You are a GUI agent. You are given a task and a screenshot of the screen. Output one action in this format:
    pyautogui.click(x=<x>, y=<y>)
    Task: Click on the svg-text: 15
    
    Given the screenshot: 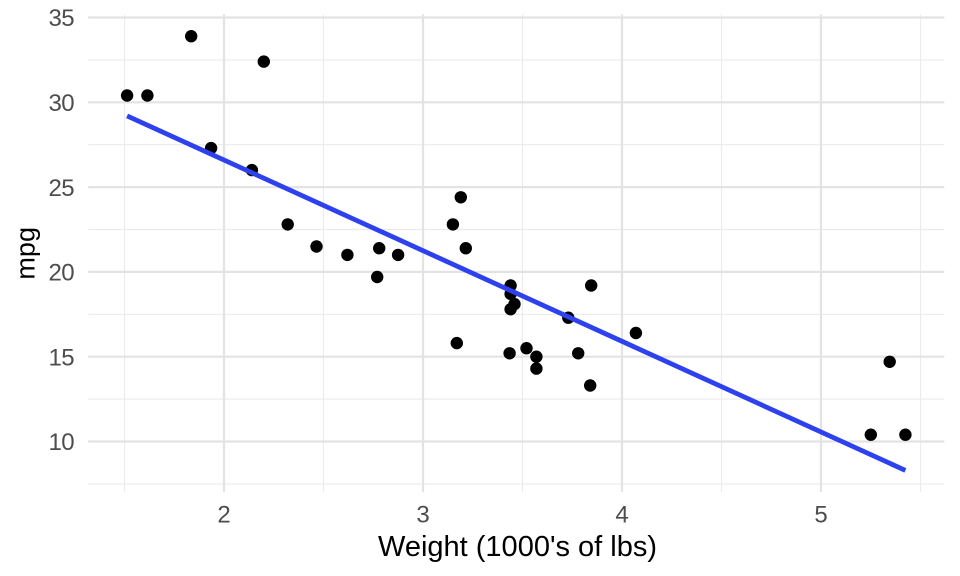 What is the action you would take?
    pyautogui.click(x=62, y=357)
    